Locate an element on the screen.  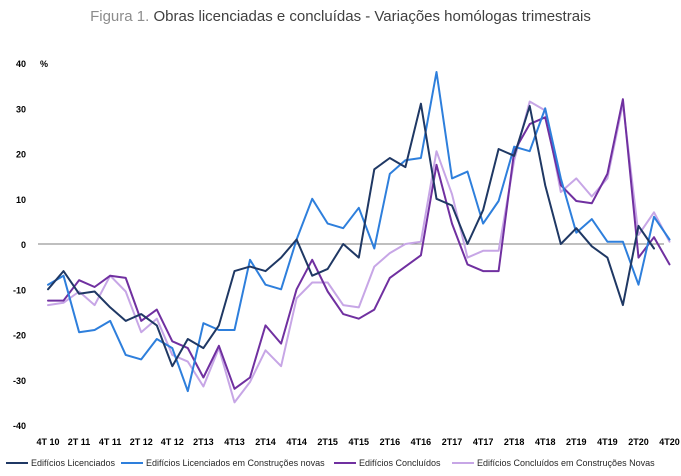
y-tick-label: 0 is located at coordinates (23, 245).